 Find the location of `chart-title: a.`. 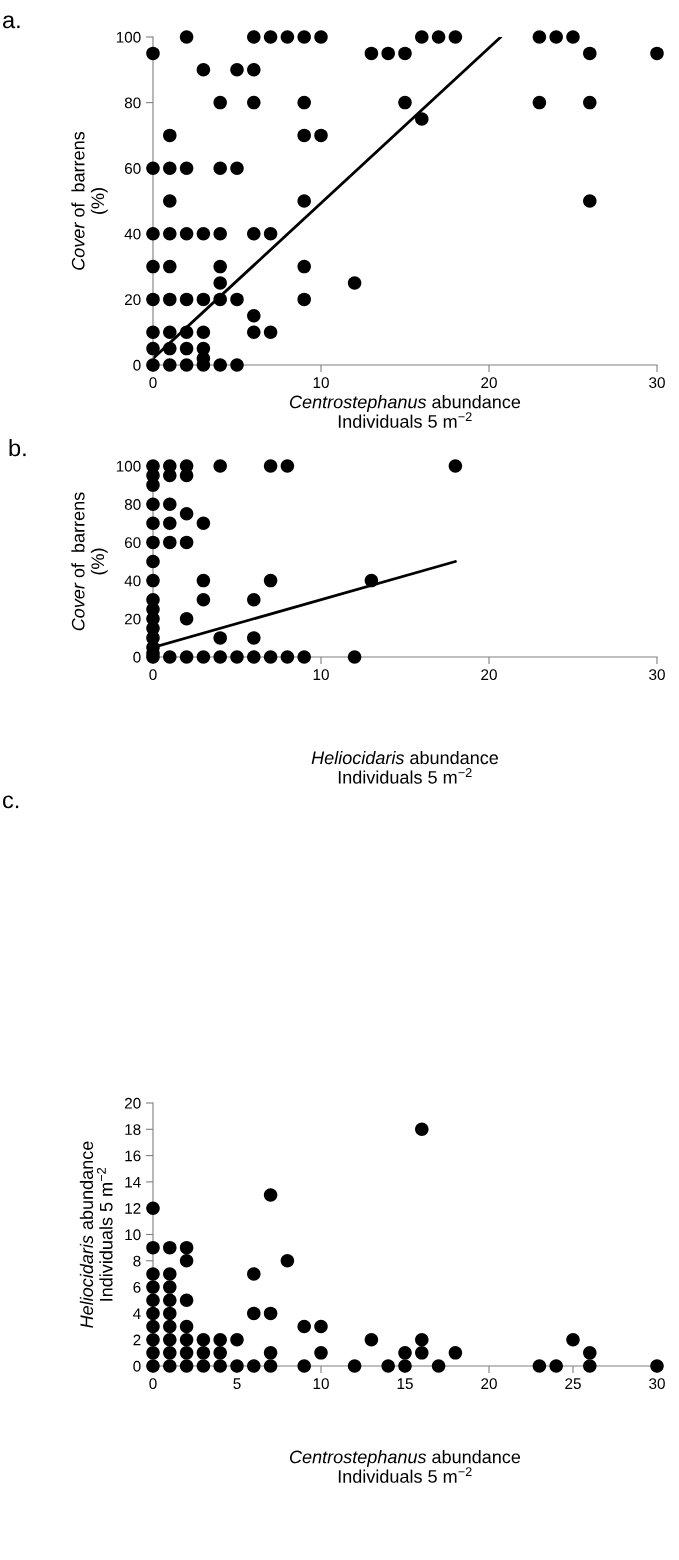

chart-title: a. is located at coordinates (11, 22).